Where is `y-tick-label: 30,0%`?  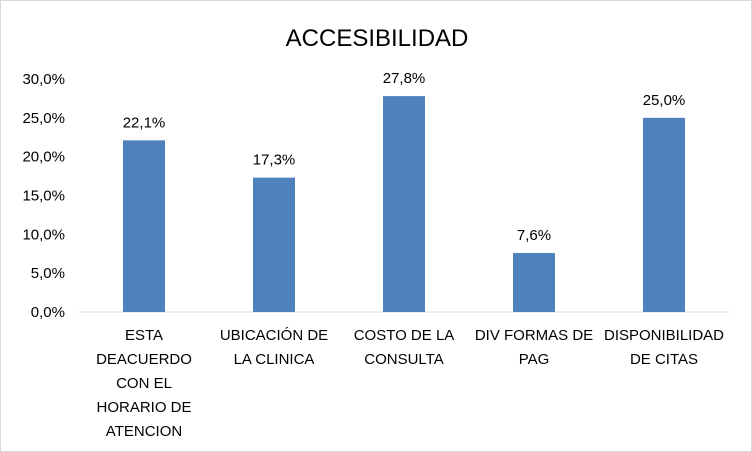 y-tick-label: 30,0% is located at coordinates (43, 79).